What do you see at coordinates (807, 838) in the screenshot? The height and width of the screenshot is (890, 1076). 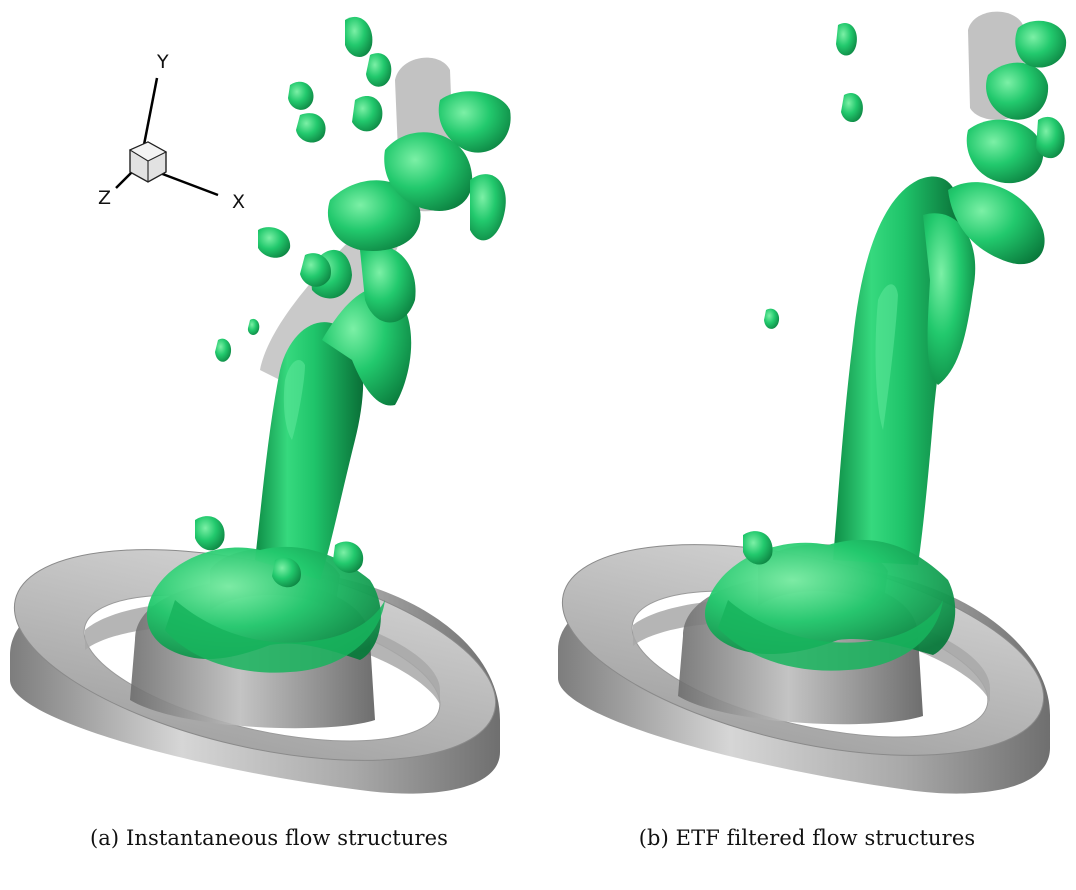 I see `caption-b: (b) ETF filtered flow structures` at bounding box center [807, 838].